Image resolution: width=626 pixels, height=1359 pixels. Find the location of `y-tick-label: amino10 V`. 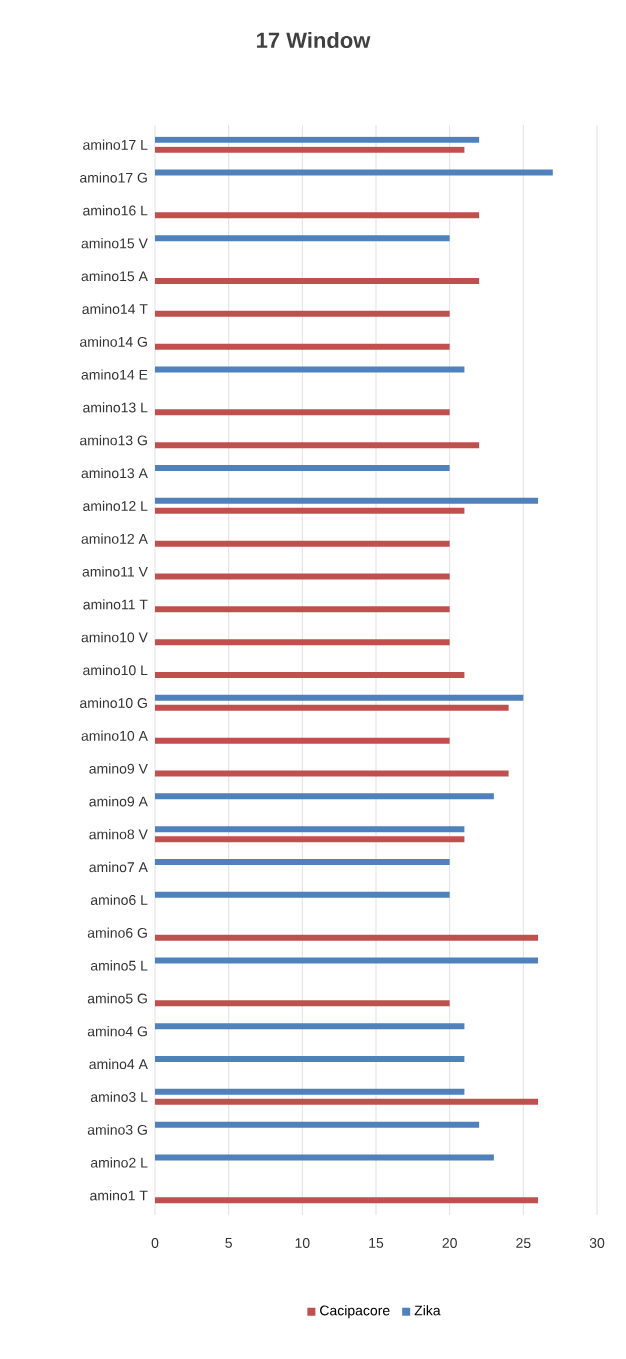

y-tick-label: amino10 V is located at coordinates (114, 637).